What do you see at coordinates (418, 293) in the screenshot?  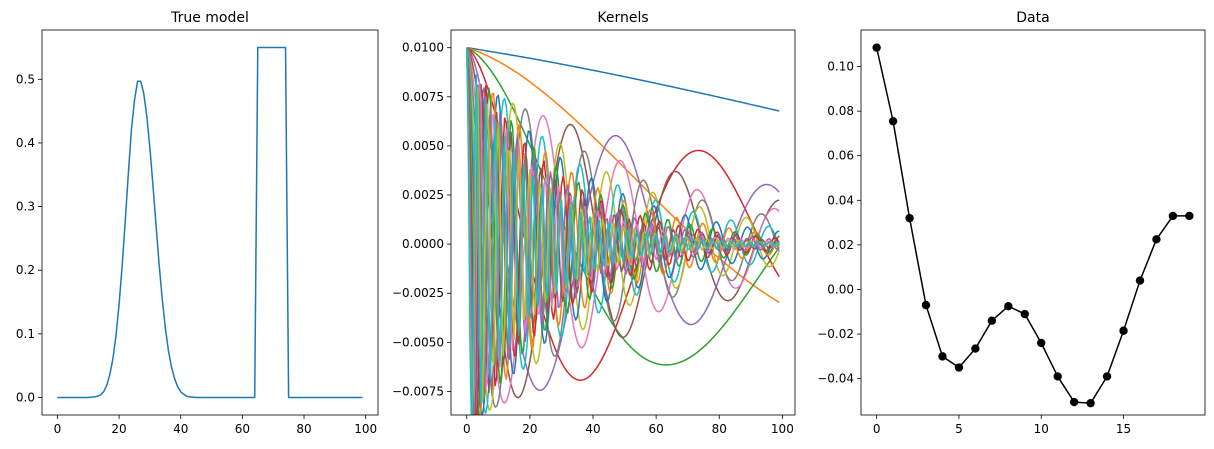 I see `y-tick-label: −0.0025` at bounding box center [418, 293].